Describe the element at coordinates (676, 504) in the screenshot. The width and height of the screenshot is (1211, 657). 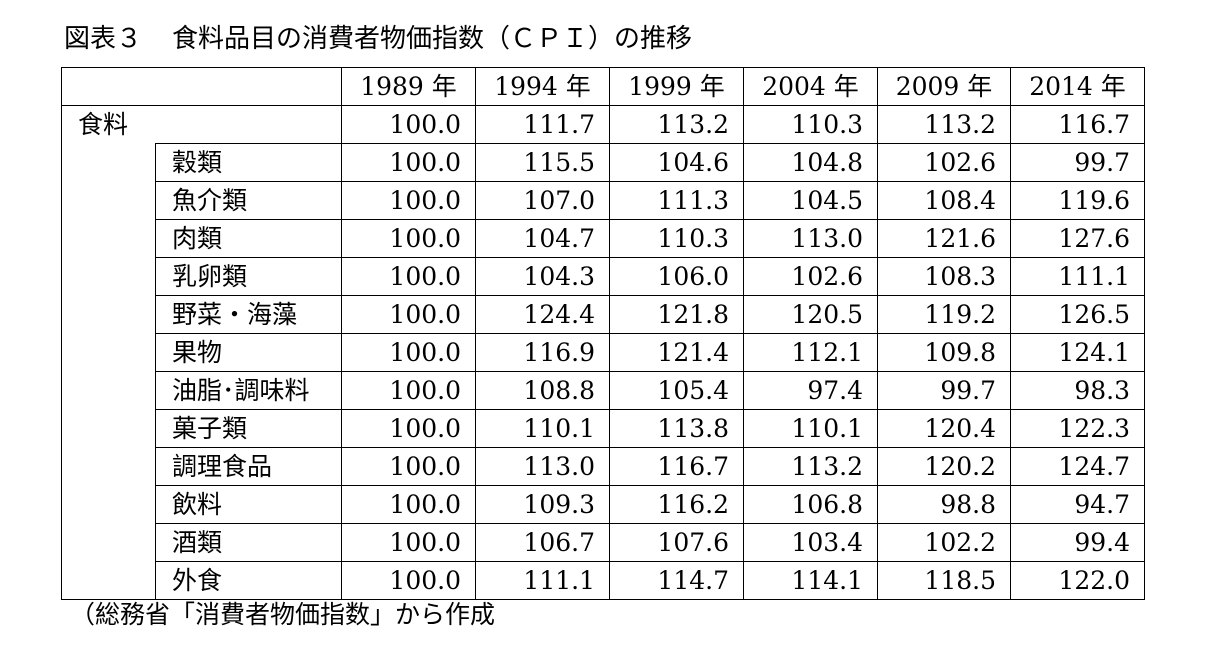
I see `table-cell-value: 116.2` at that location.